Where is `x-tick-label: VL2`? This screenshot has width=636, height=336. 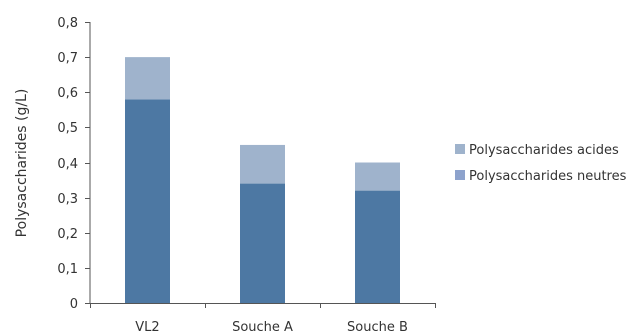
x-tick-label: VL2 is located at coordinates (147, 327).